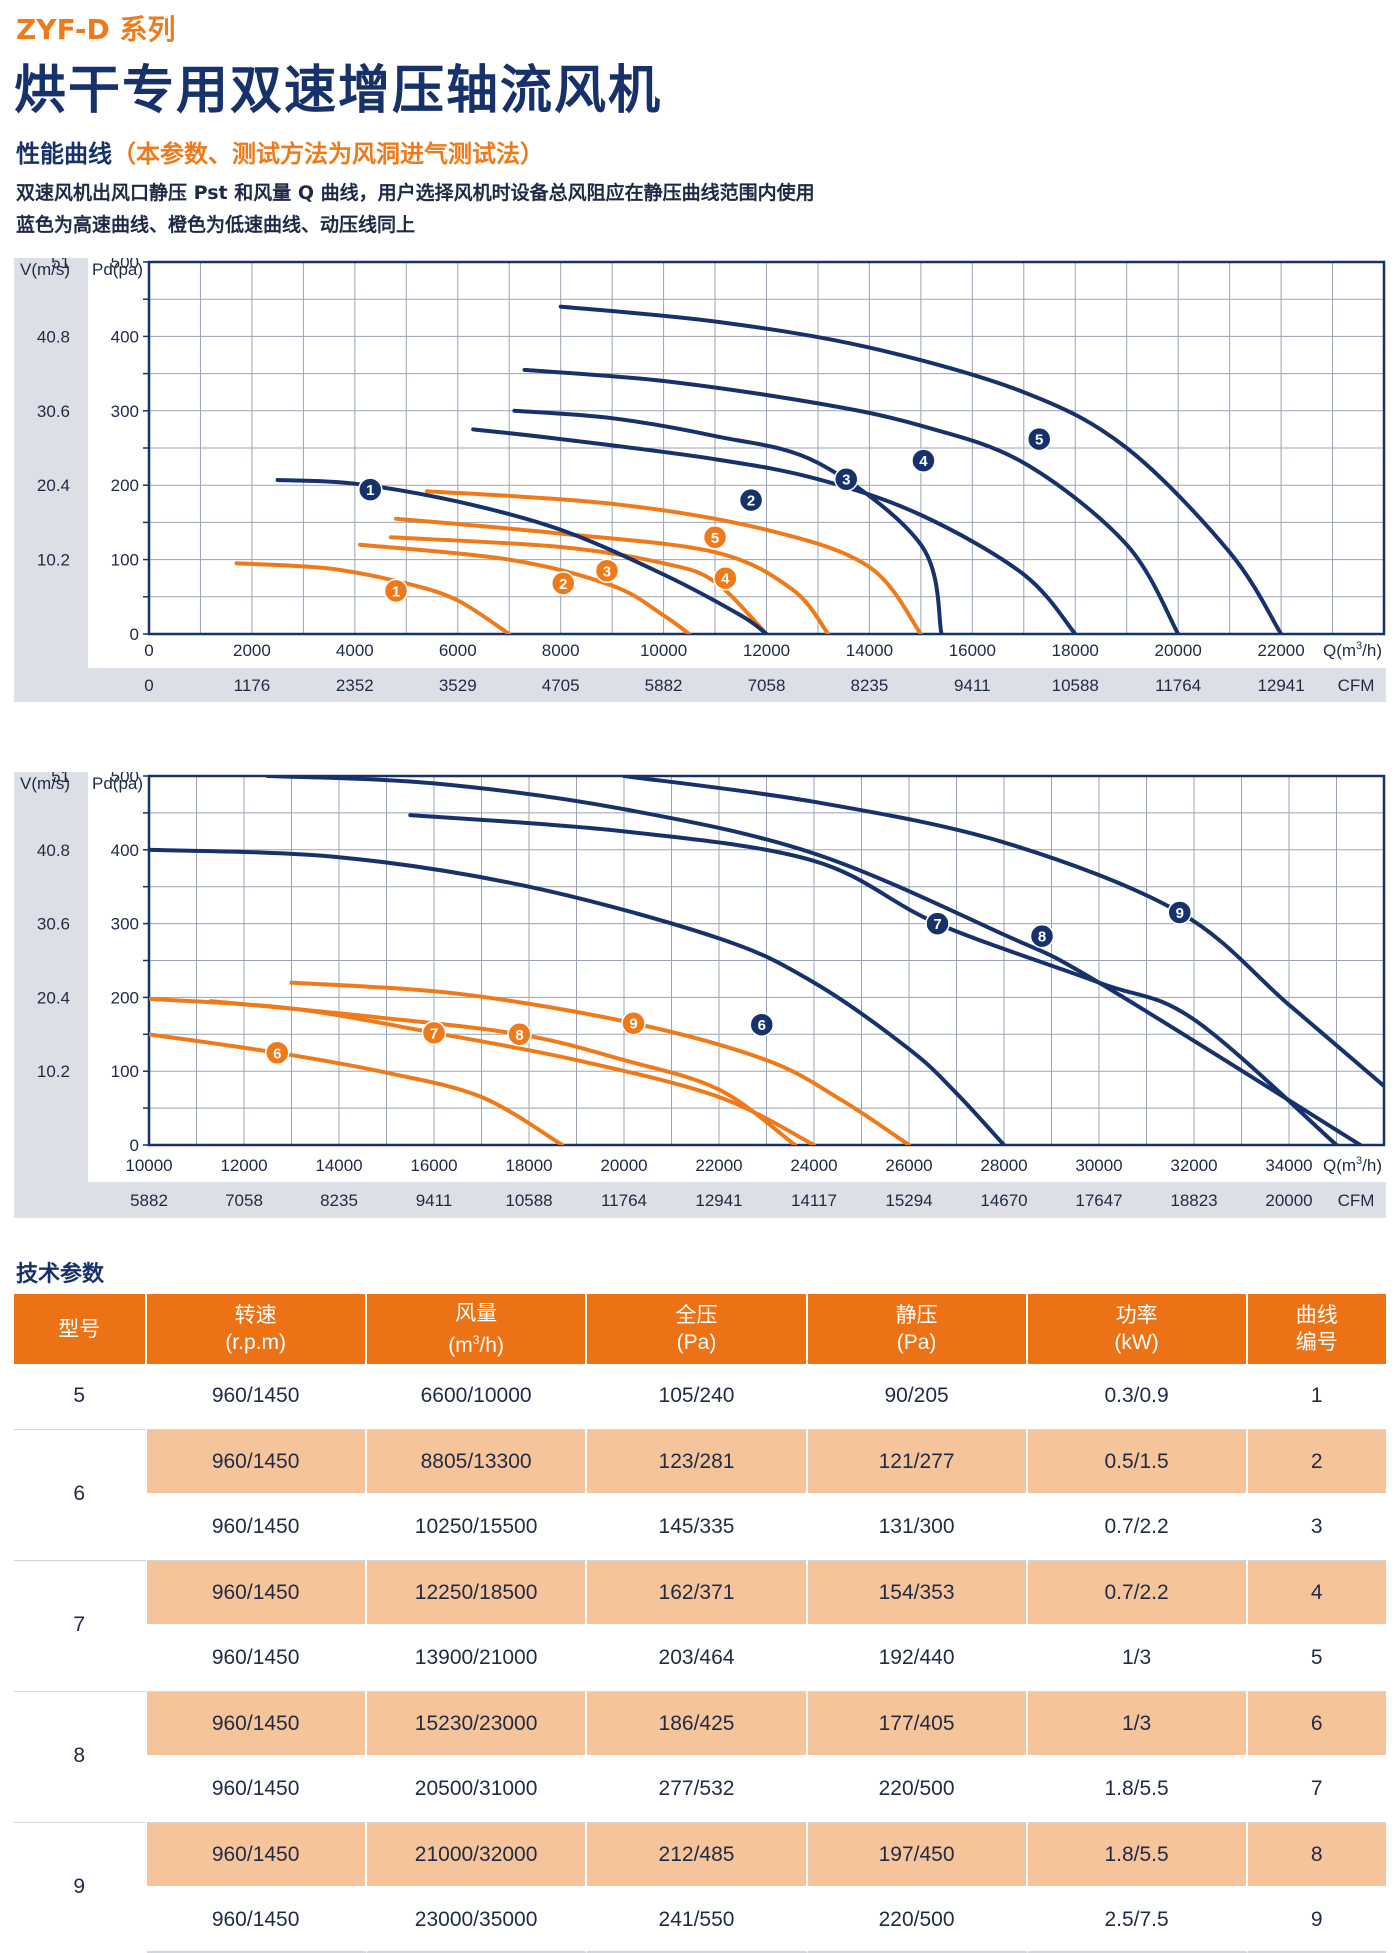 The width and height of the screenshot is (1400, 1953). Describe the element at coordinates (1288, 1200) in the screenshot. I see `cfm-tick-label: 20000` at that location.